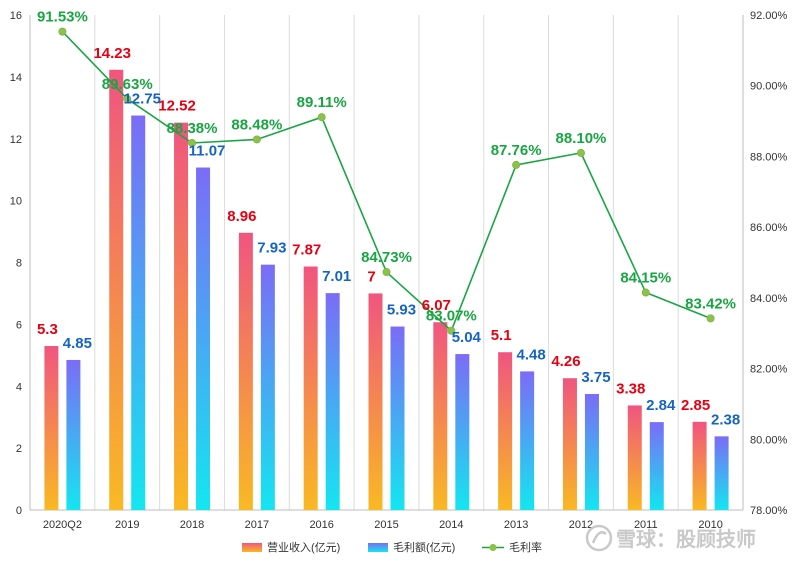 This screenshot has width=800, height=562. Describe the element at coordinates (436, 305) in the screenshot. I see `revenue-data-label: 6.07` at that location.